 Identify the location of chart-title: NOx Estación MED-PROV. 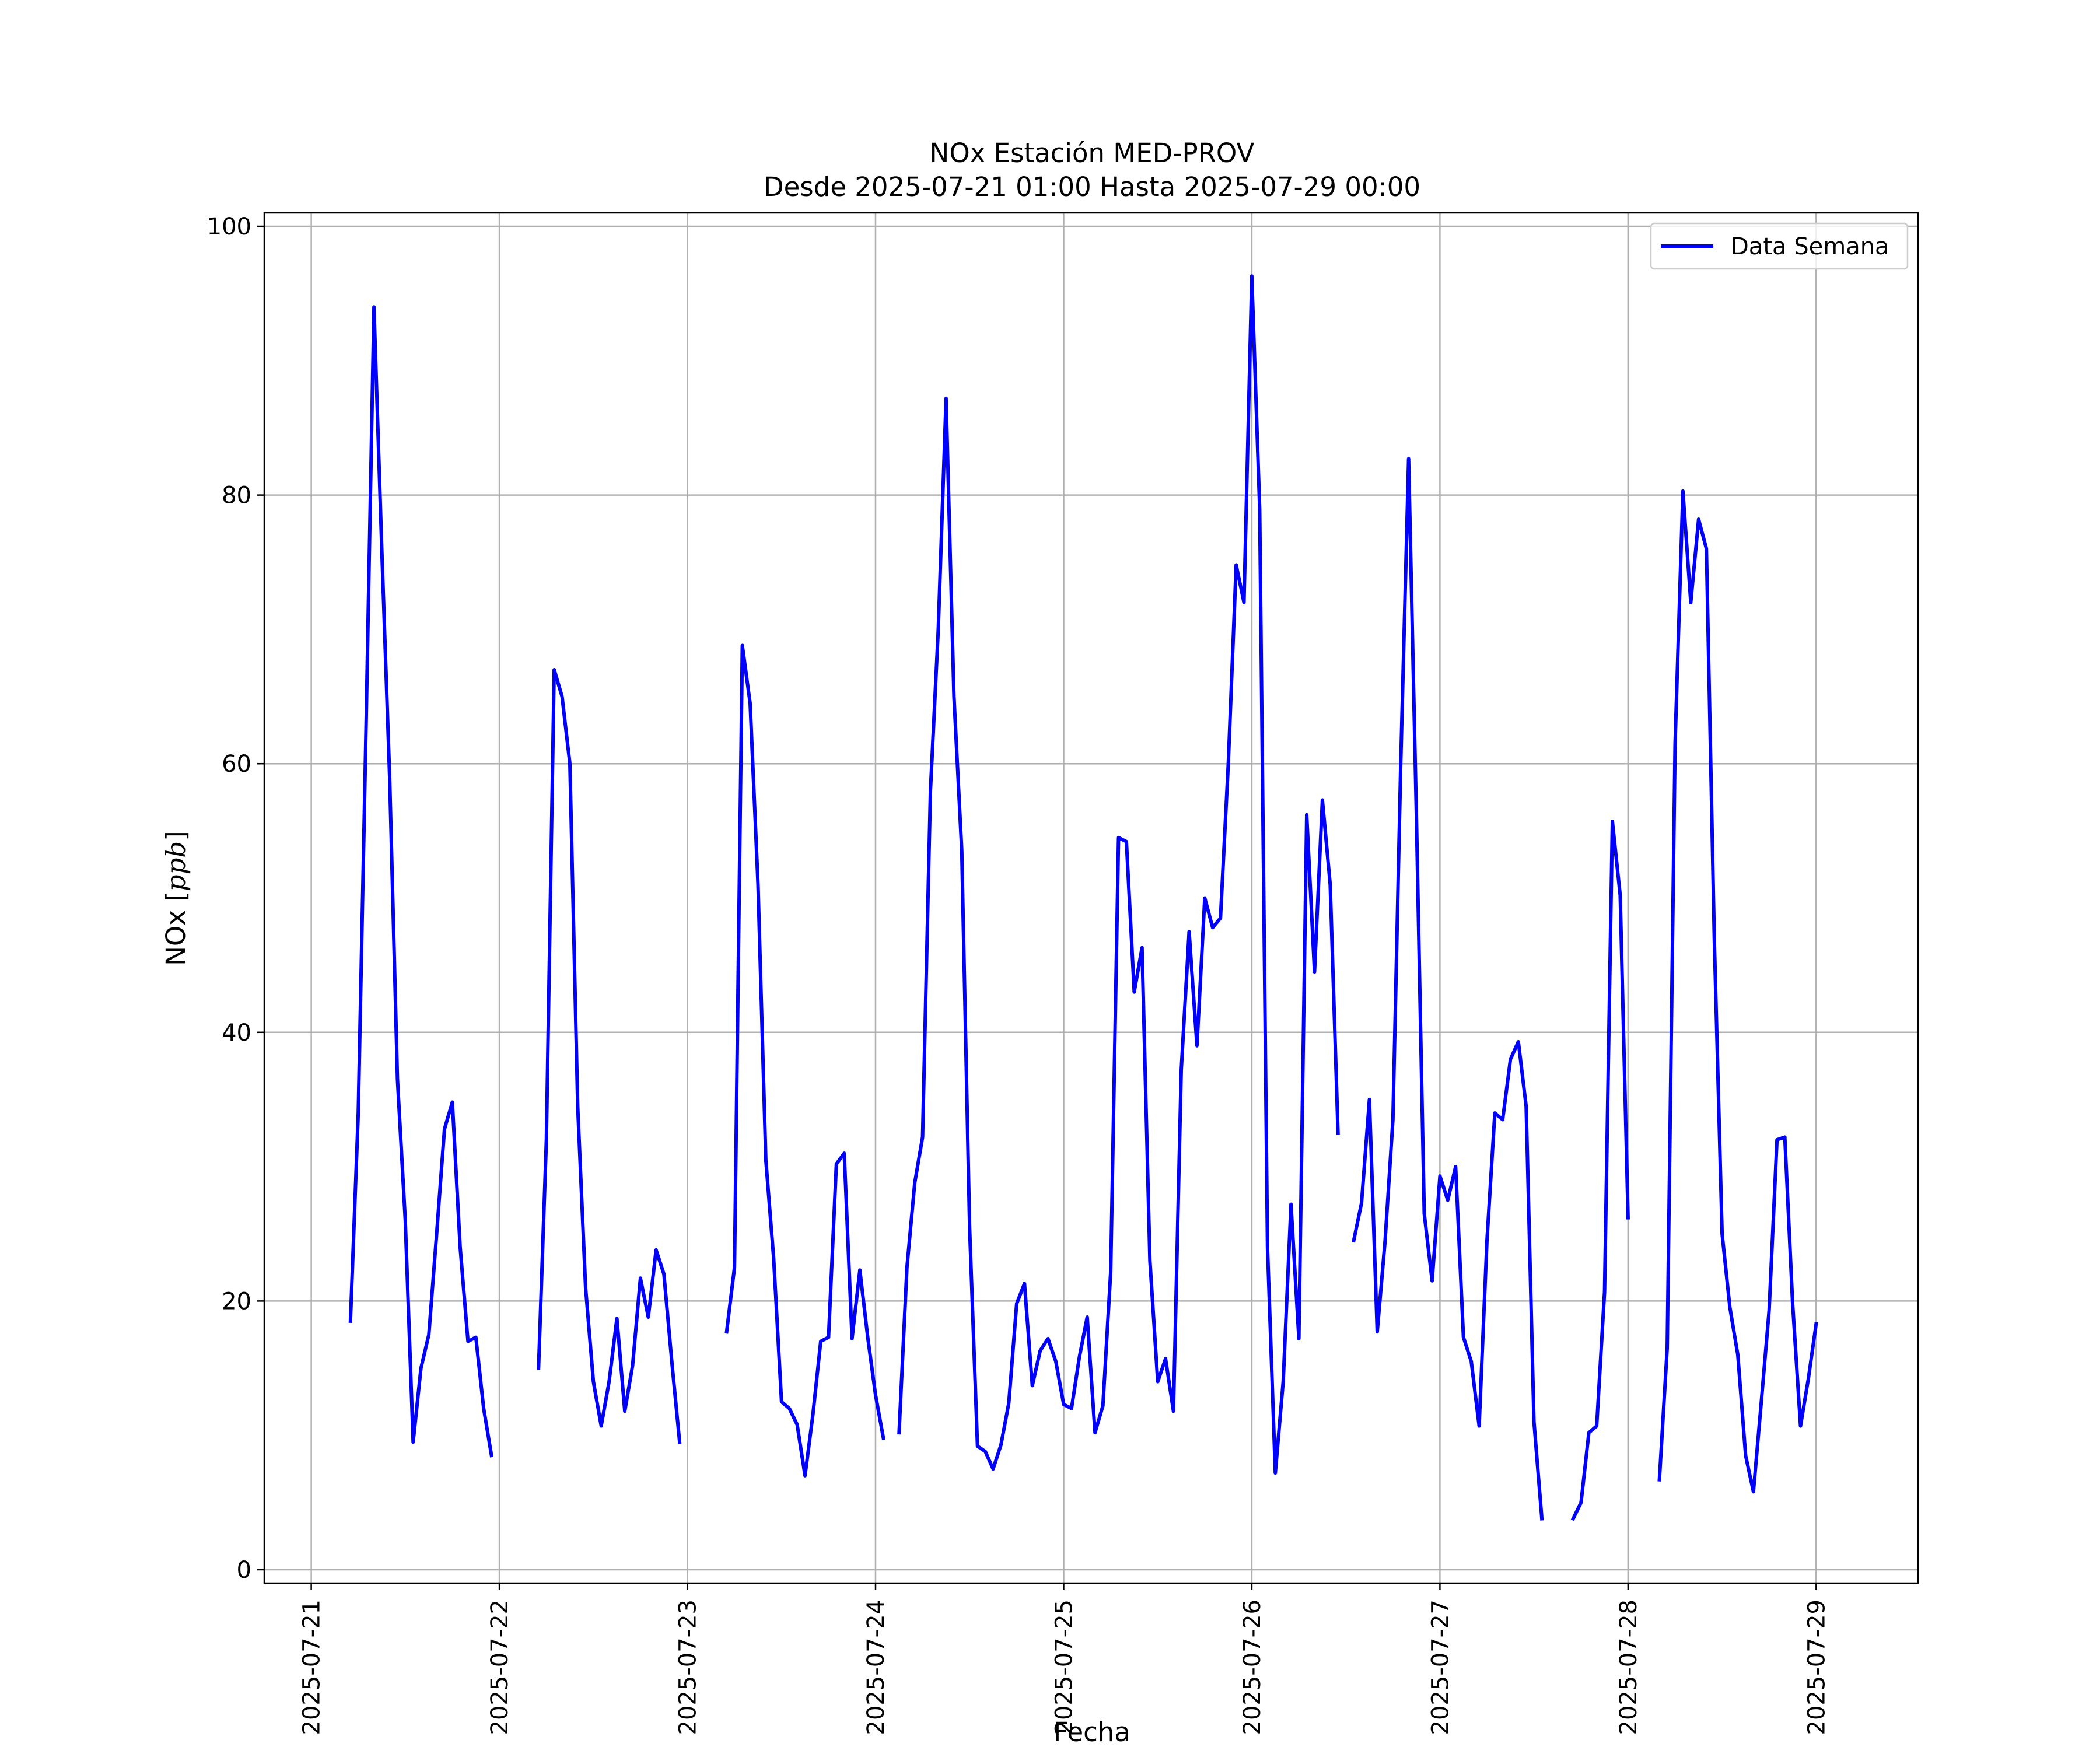
(1092, 153).